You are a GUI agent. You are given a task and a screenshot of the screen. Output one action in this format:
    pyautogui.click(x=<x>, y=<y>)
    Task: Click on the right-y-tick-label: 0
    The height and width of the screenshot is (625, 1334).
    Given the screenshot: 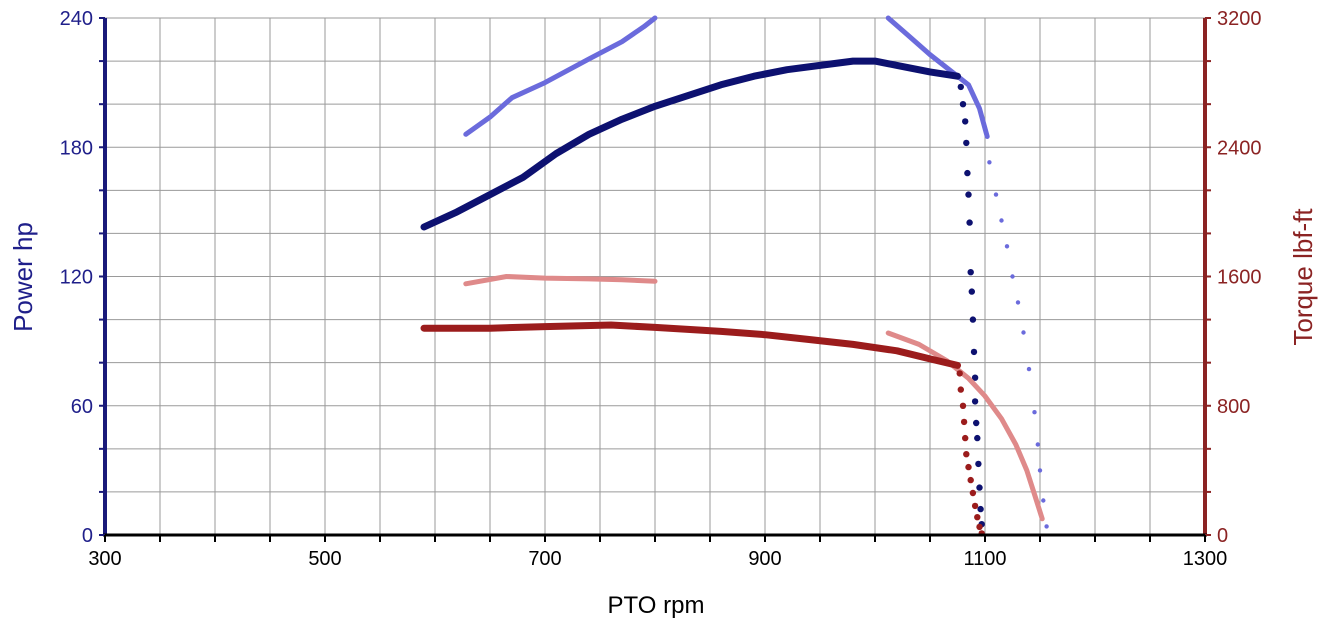 What is the action you would take?
    pyautogui.click(x=1222, y=536)
    